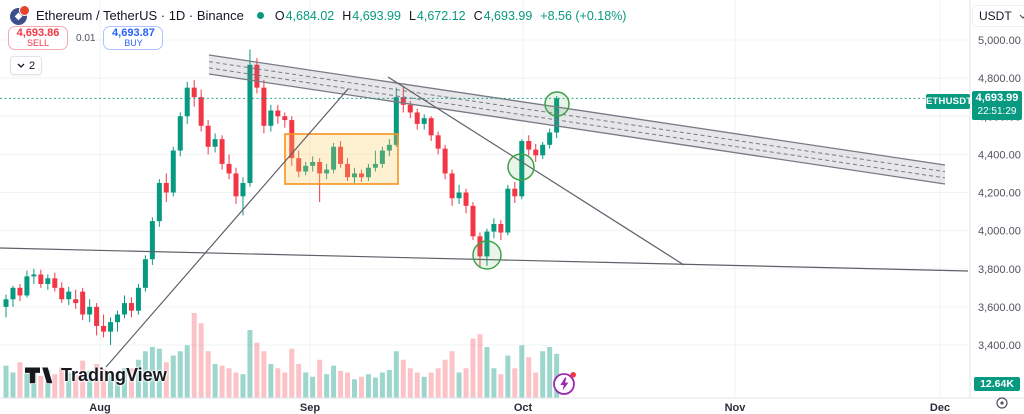 This screenshot has width=1024, height=414. I want to click on price-tick-label: 5,000.00, so click(999, 41).